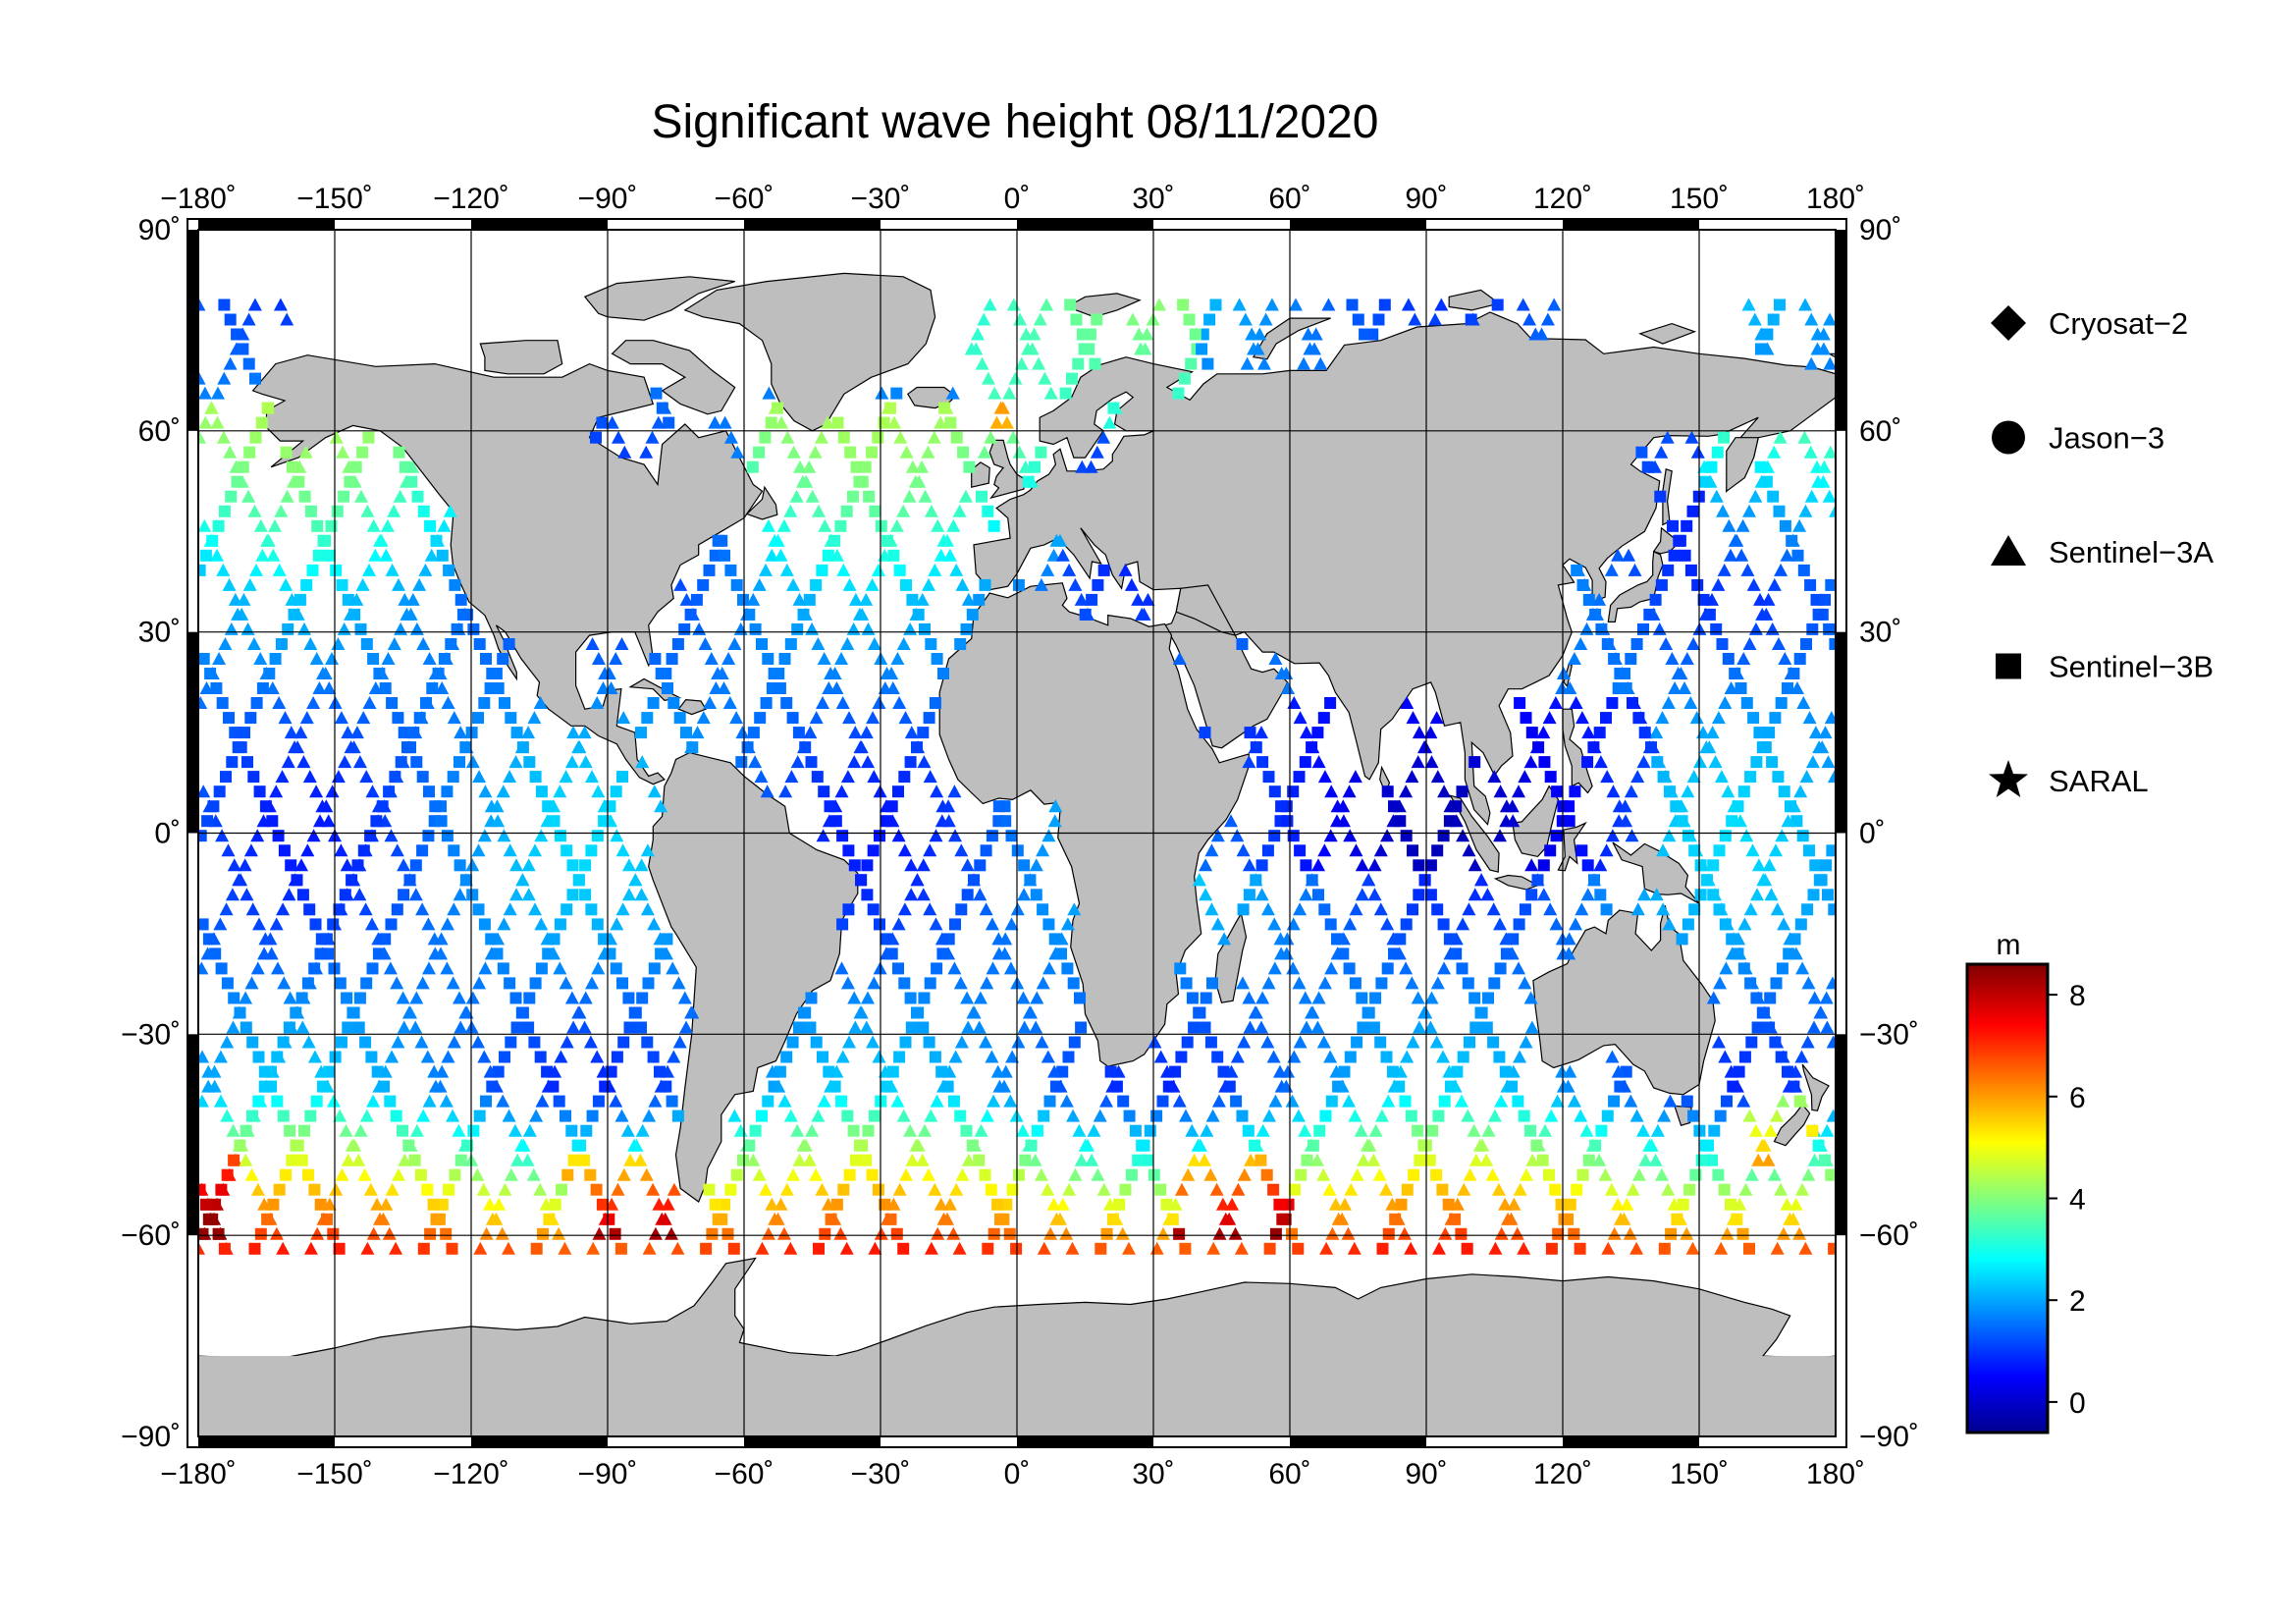 The height and width of the screenshot is (1623, 2296). I want to click on colorbar-tick-label: 4, so click(2077, 1200).